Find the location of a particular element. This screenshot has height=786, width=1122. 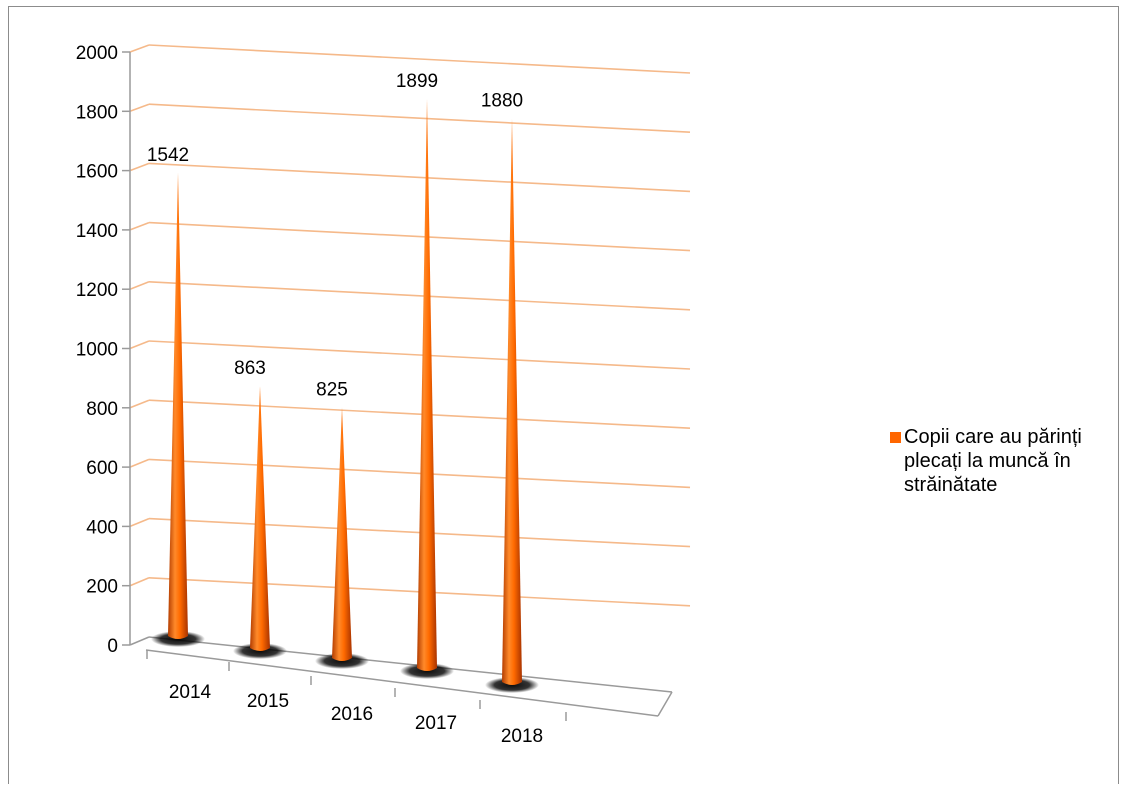

data-label: 1880 is located at coordinates (502, 101).